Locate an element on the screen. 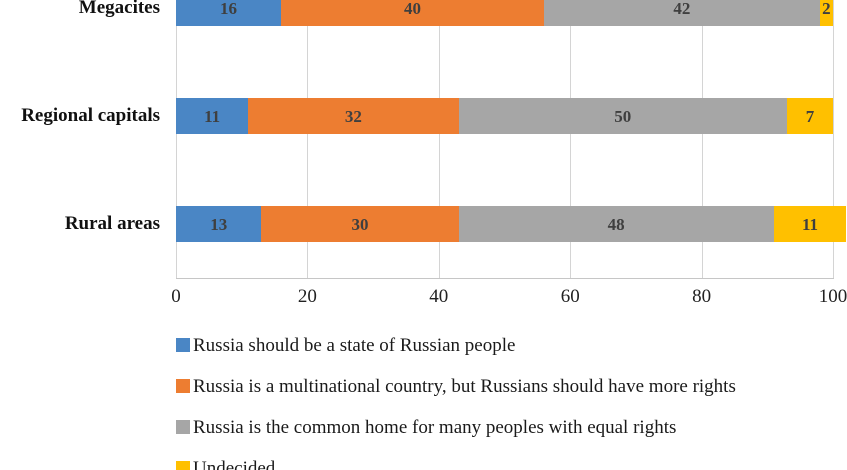  bar-value-label: 50 is located at coordinates (623, 116).